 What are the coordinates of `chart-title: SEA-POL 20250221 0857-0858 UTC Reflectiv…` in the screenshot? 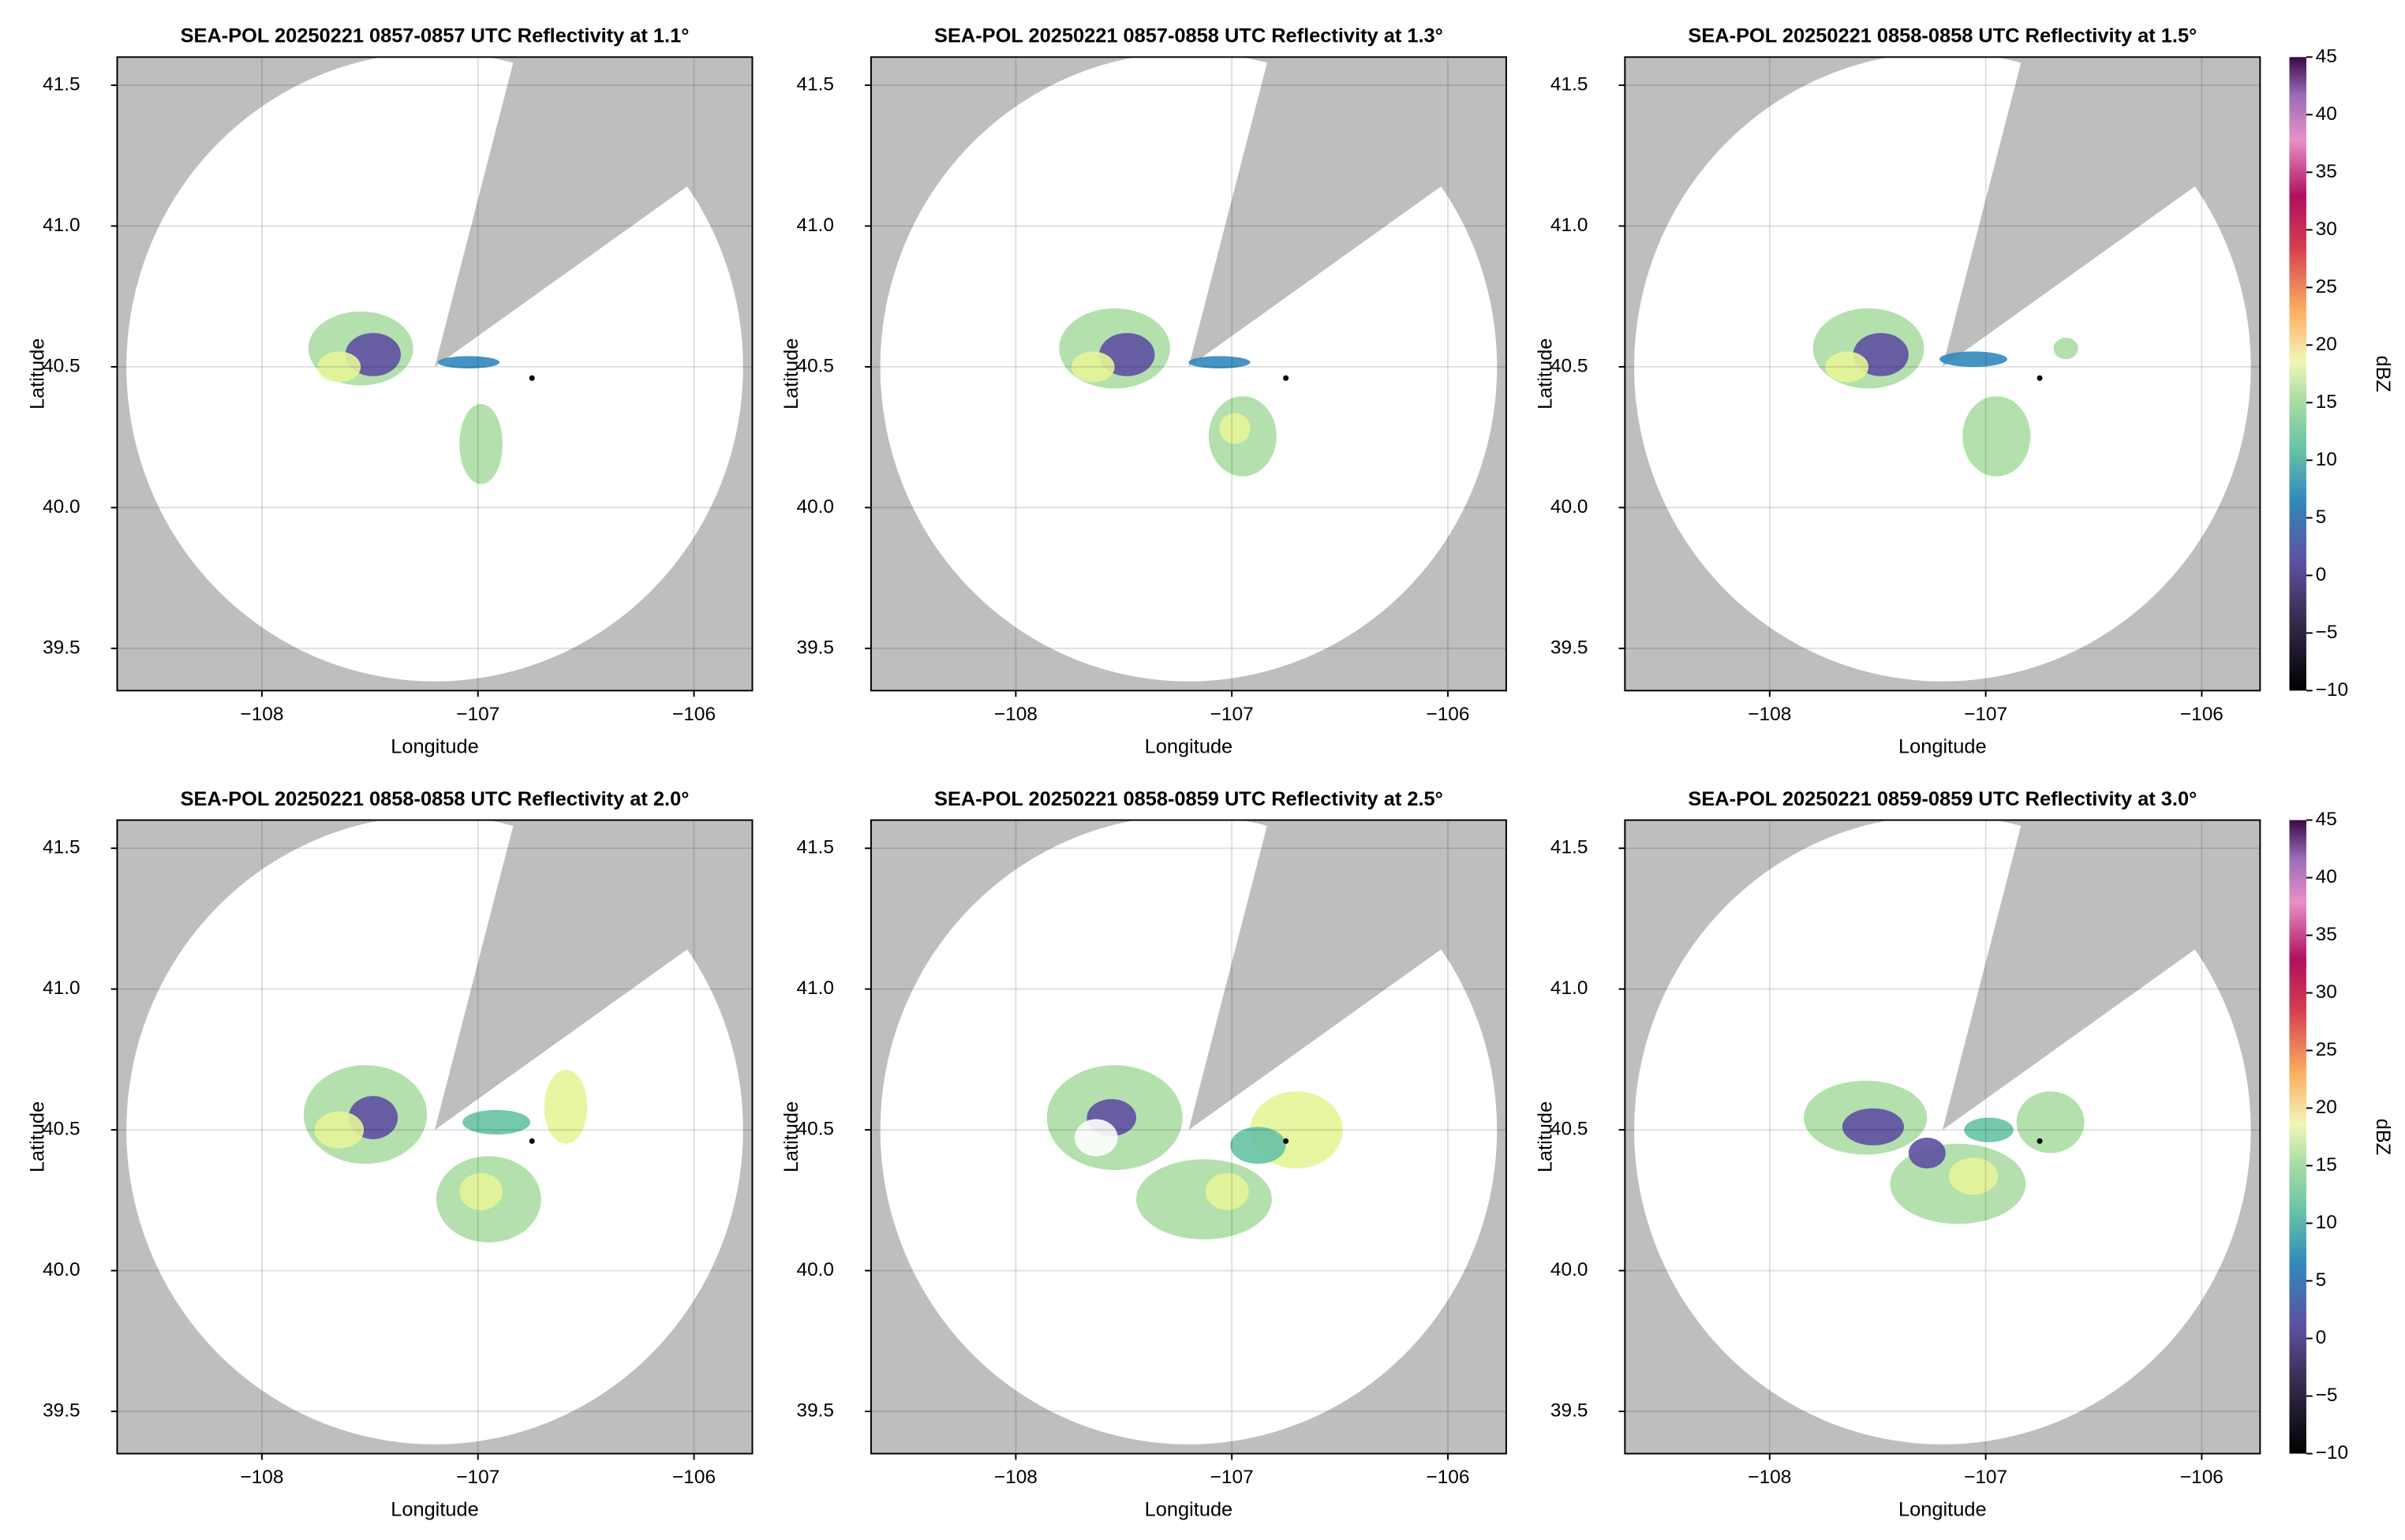 It's located at (1188, 36).